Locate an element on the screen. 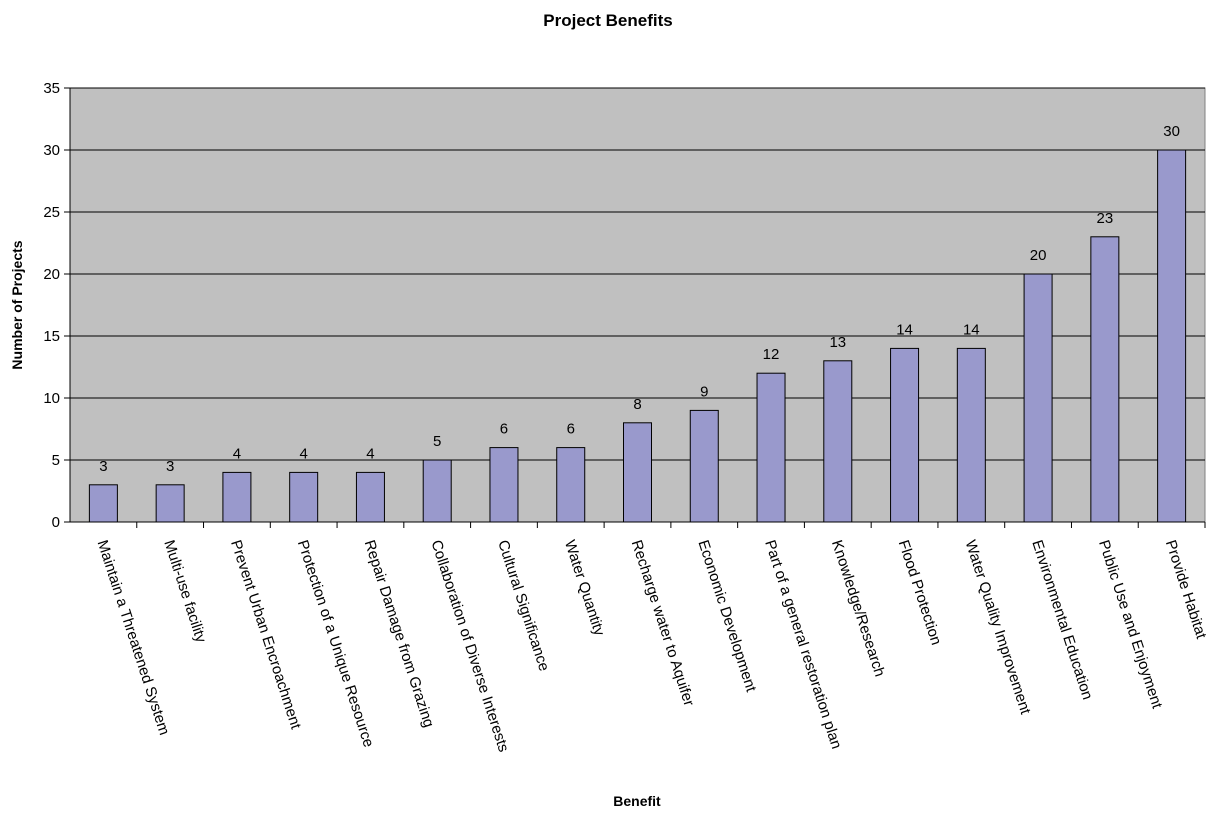 The width and height of the screenshot is (1217, 813). category-label: Flood Protection is located at coordinates (920, 592).